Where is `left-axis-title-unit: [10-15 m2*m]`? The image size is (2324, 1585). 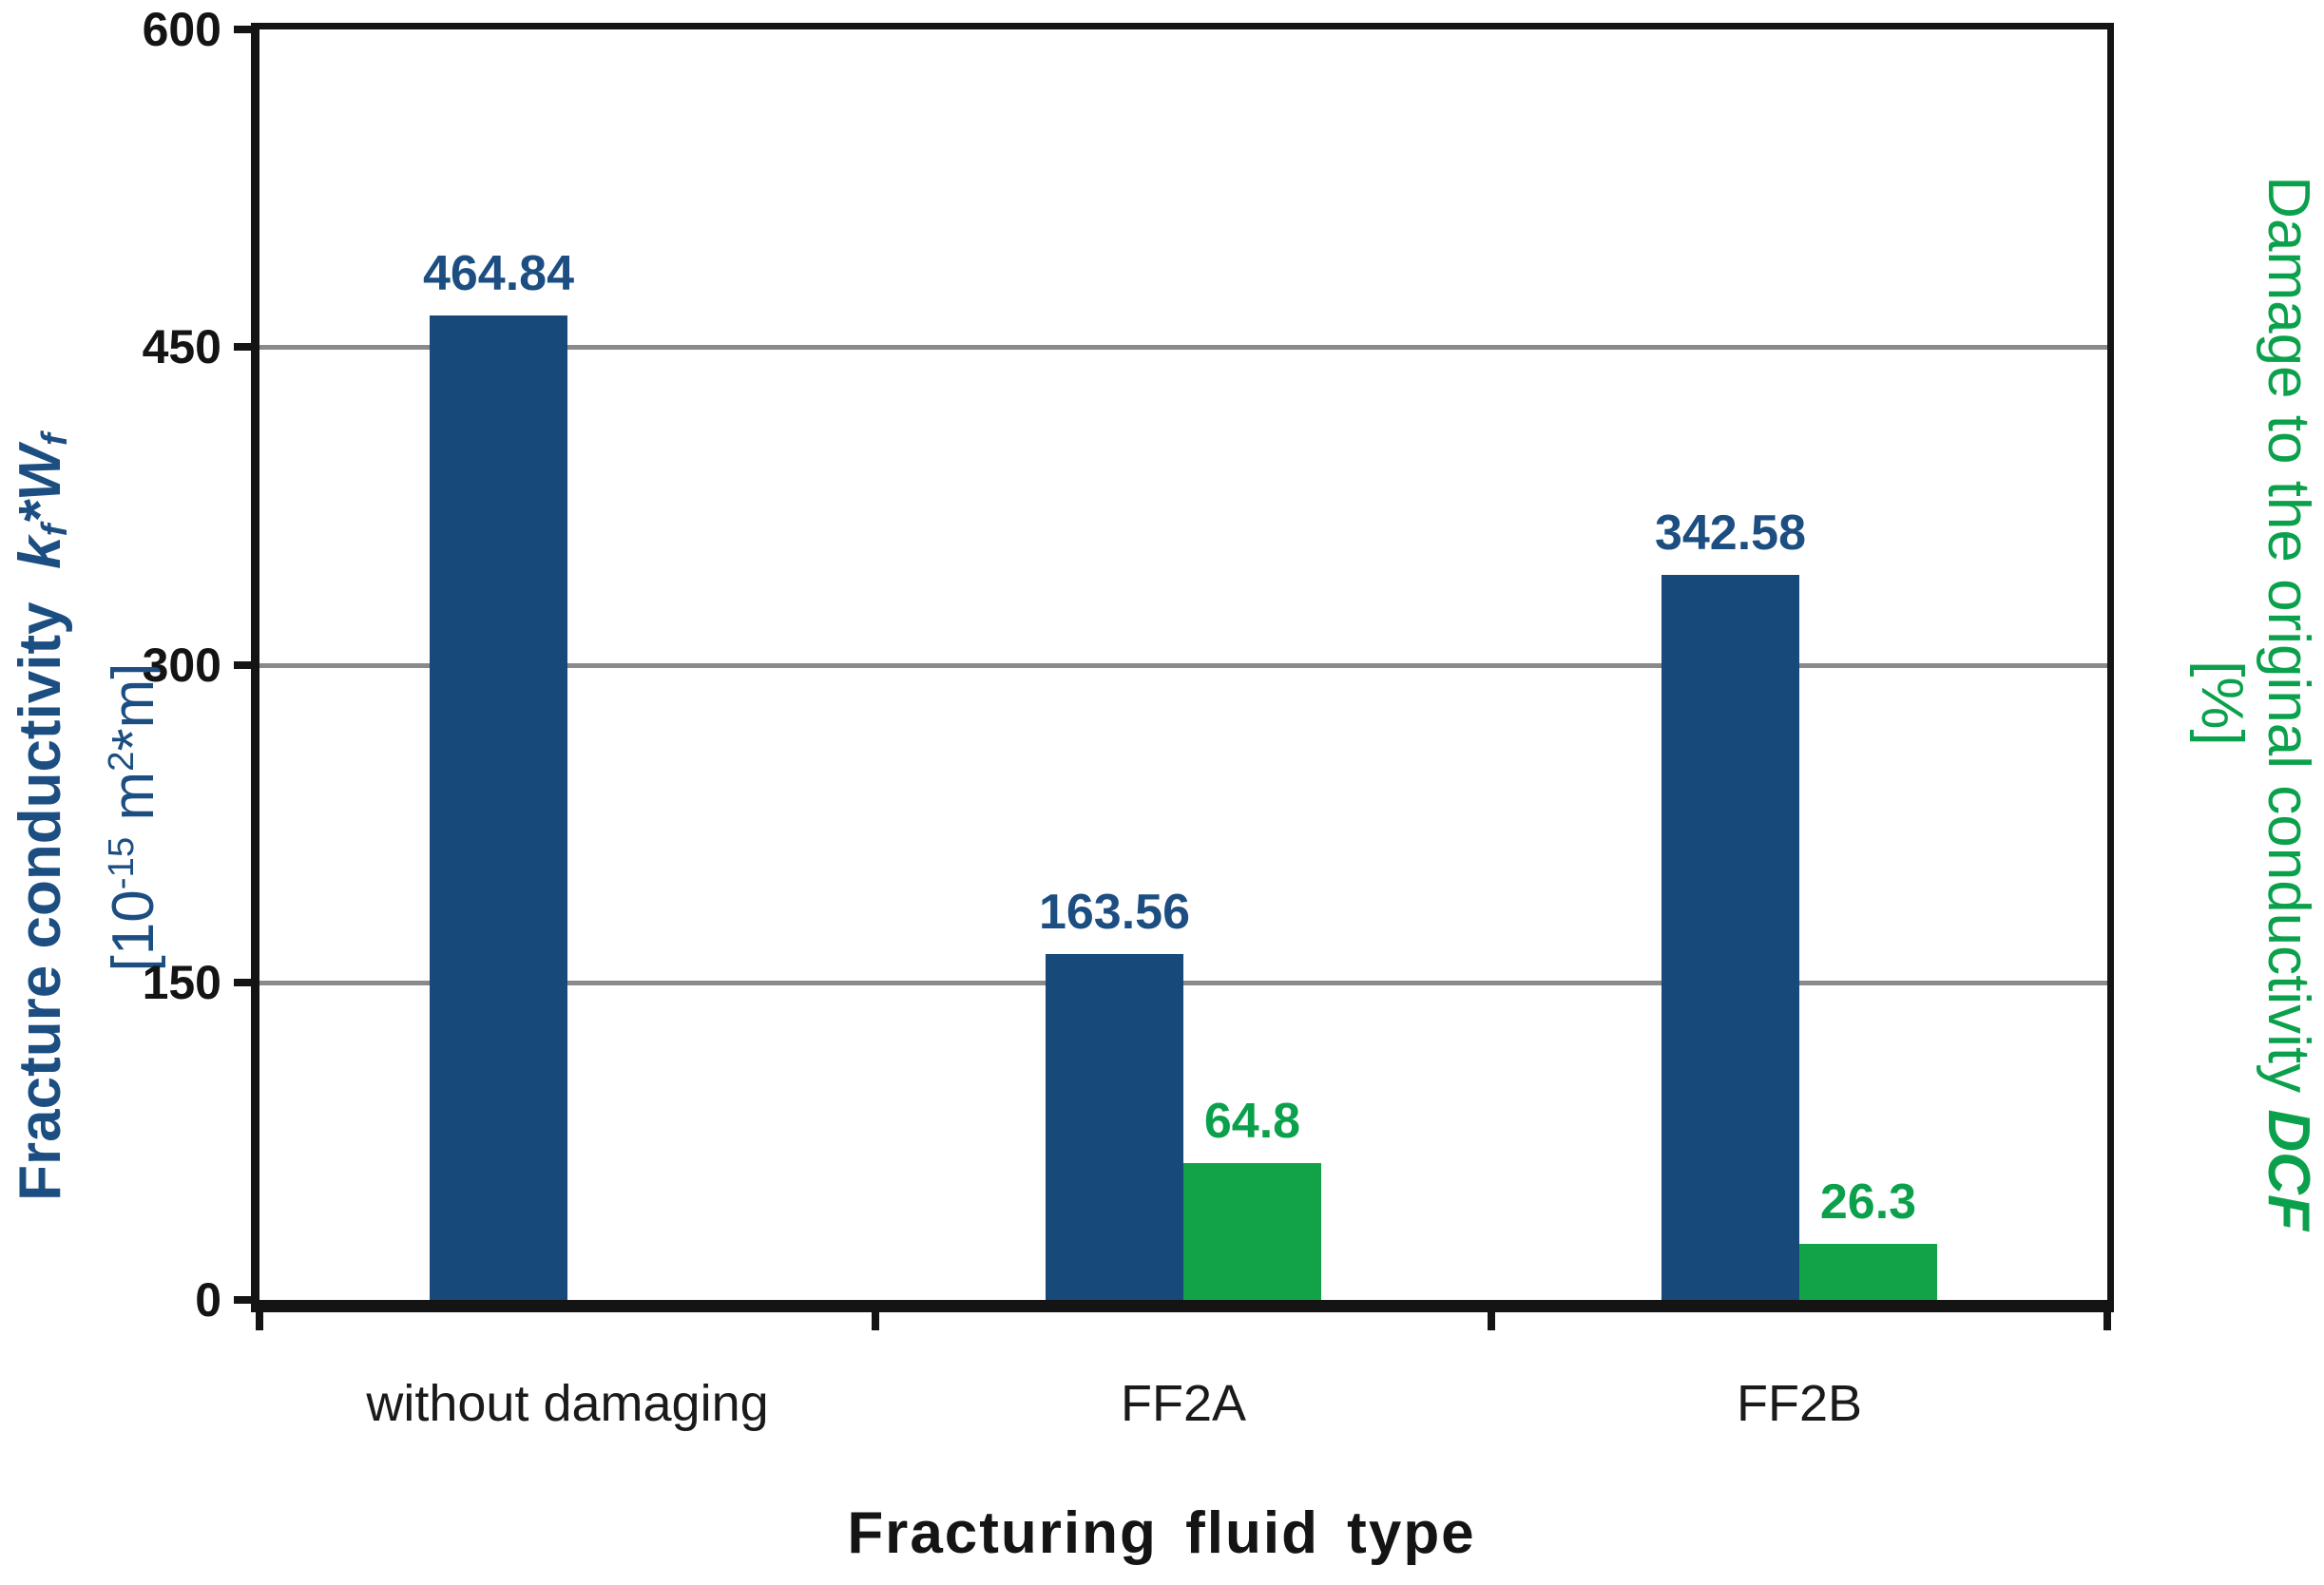 left-axis-title-unit: [10-15 m2*m] is located at coordinates (133, 817).